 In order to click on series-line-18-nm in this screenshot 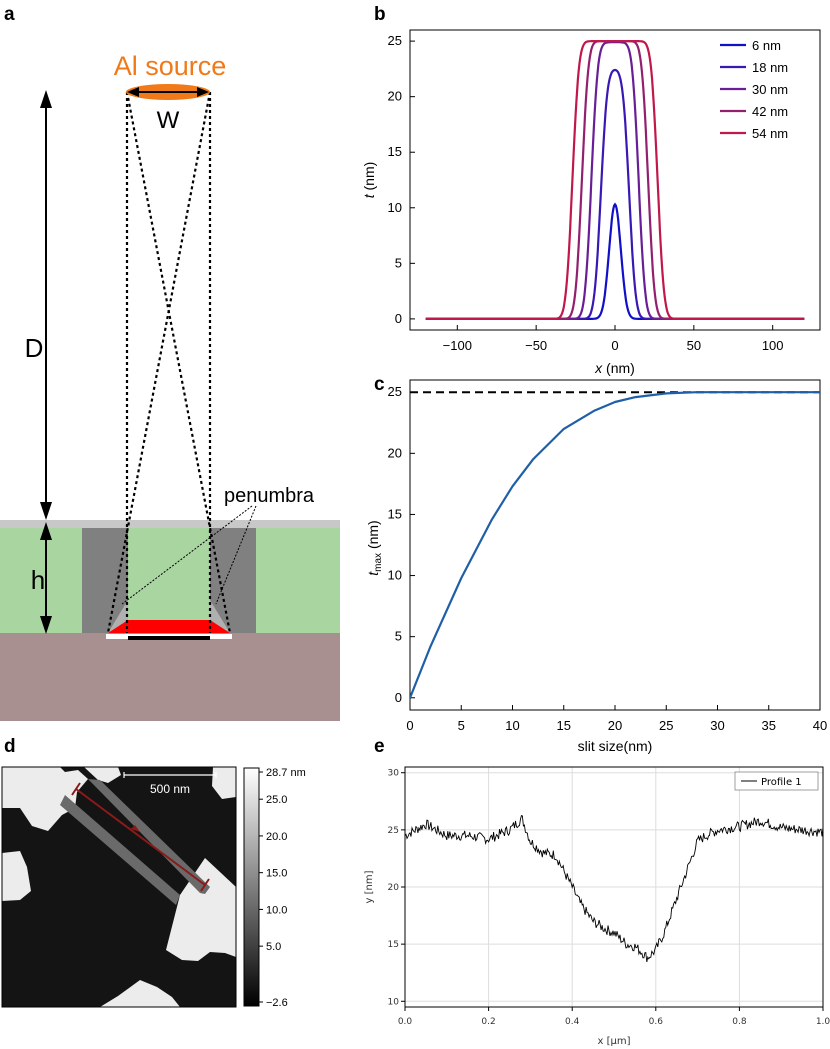, I will do `click(615, 194)`.